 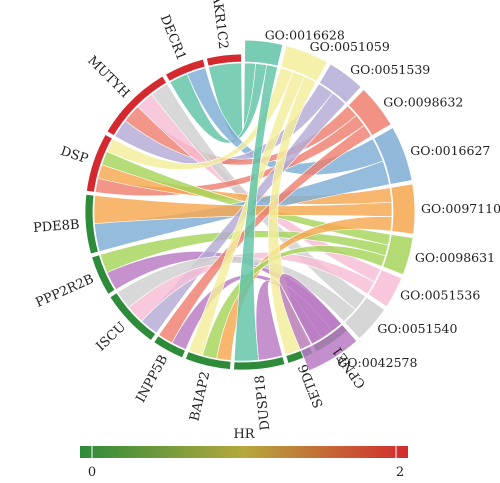 What do you see at coordinates (259, 363) in the screenshot?
I see `gene-block-dusp18` at bounding box center [259, 363].